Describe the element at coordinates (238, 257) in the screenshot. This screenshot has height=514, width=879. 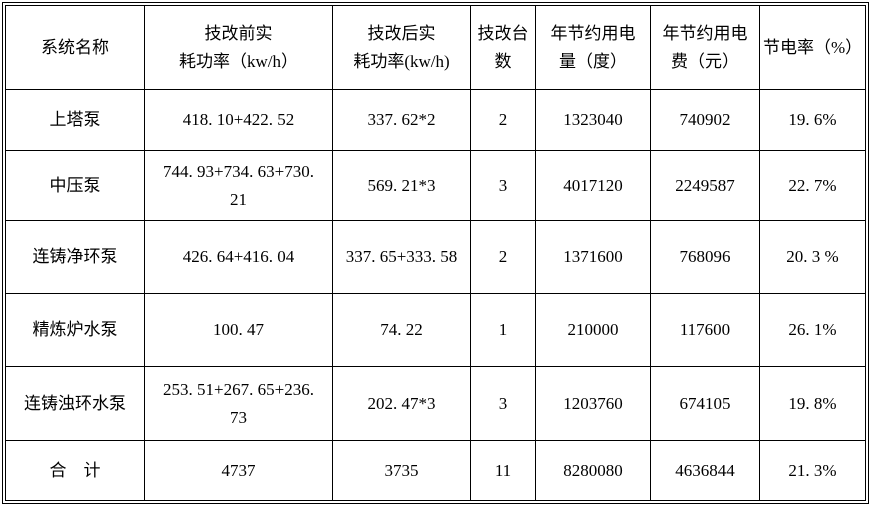
I see `cell-power-before: 426. 64+416. 04` at that location.